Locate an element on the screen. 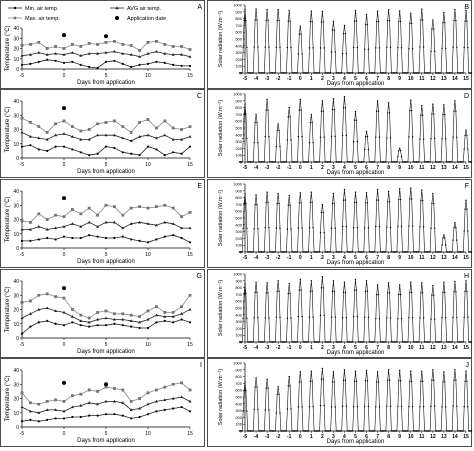  y-tick-label: 900 is located at coordinates (238, 11).